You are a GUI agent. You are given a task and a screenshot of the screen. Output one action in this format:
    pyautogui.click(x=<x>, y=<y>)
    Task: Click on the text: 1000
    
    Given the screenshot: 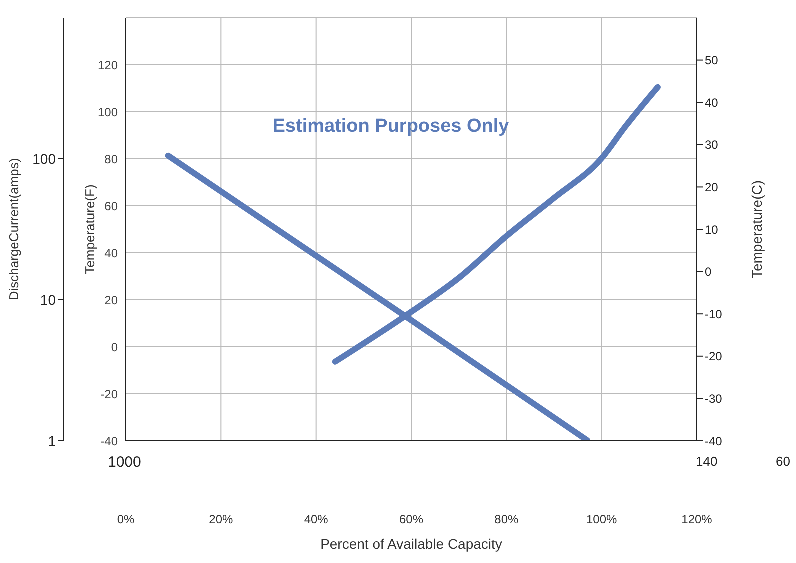 What is the action you would take?
    pyautogui.click(x=125, y=462)
    